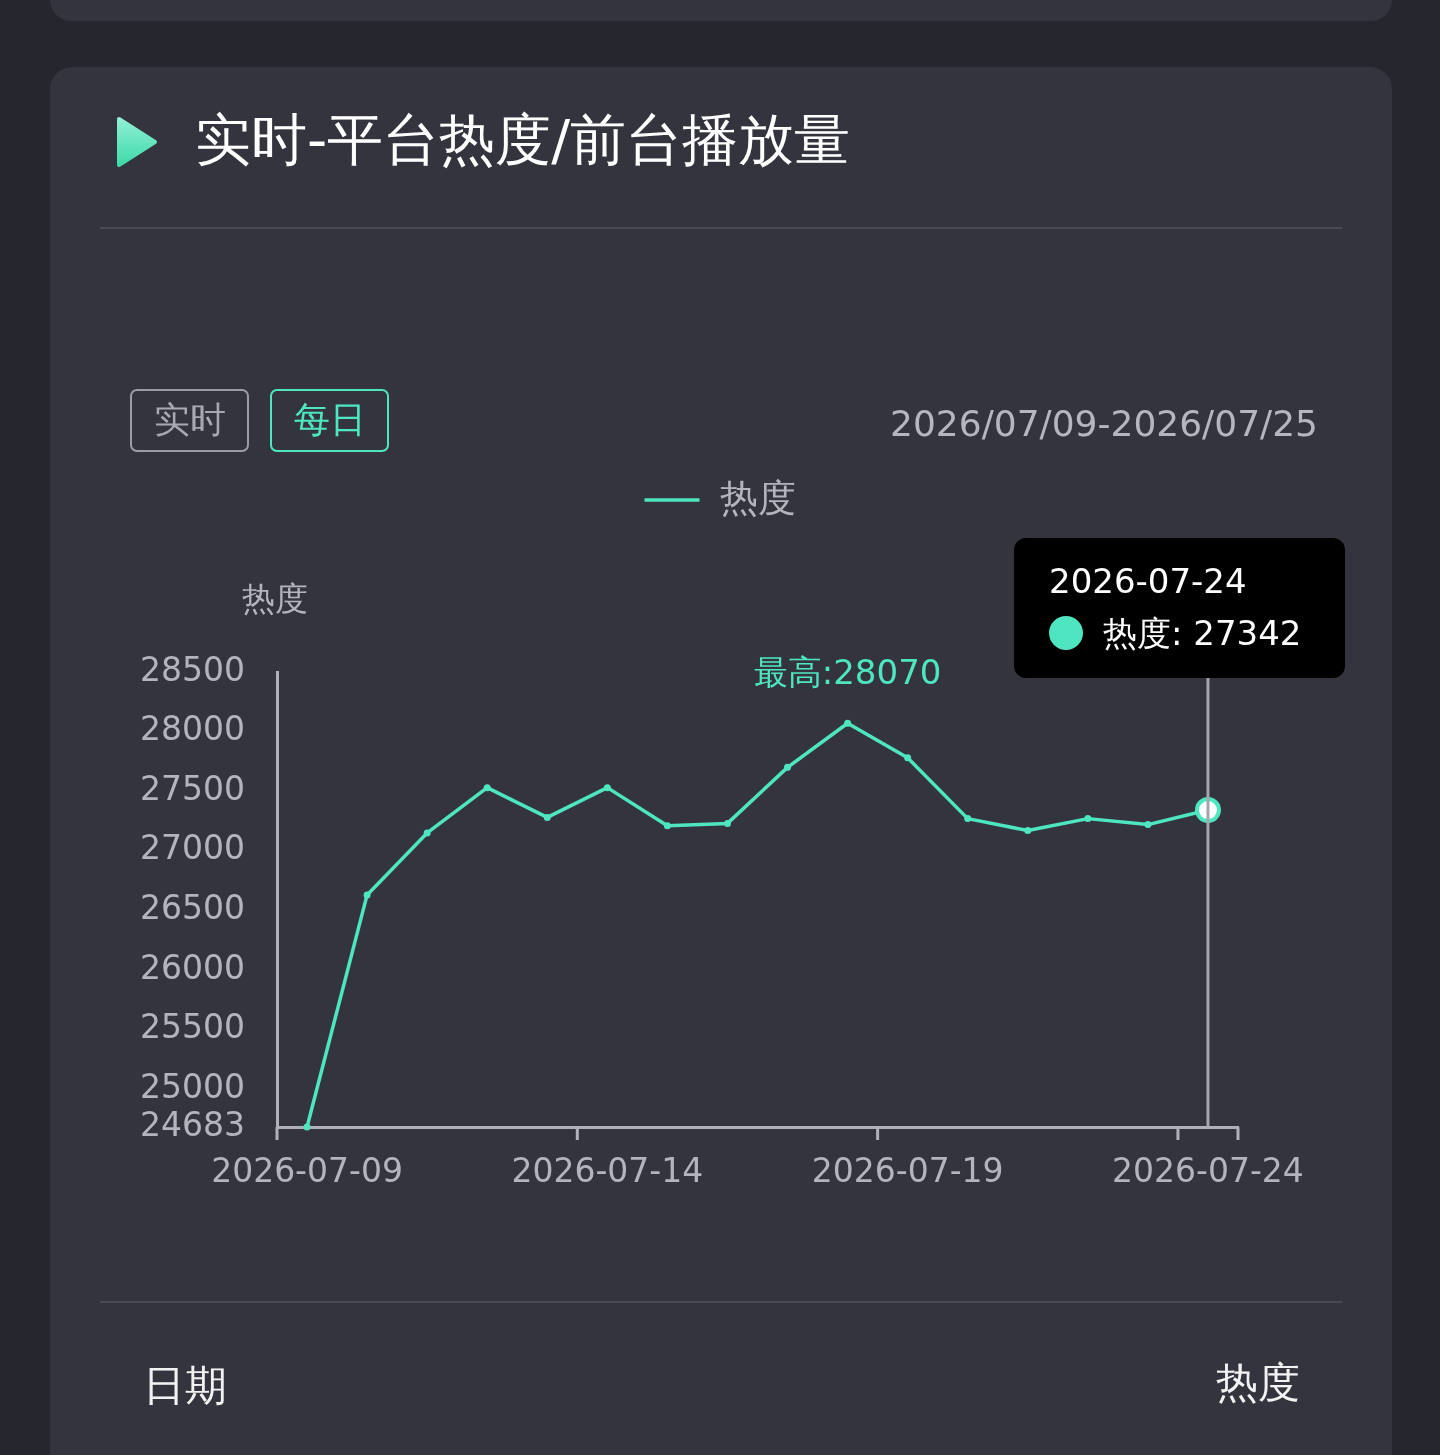  I want to click on text: 日期, so click(185, 1386).